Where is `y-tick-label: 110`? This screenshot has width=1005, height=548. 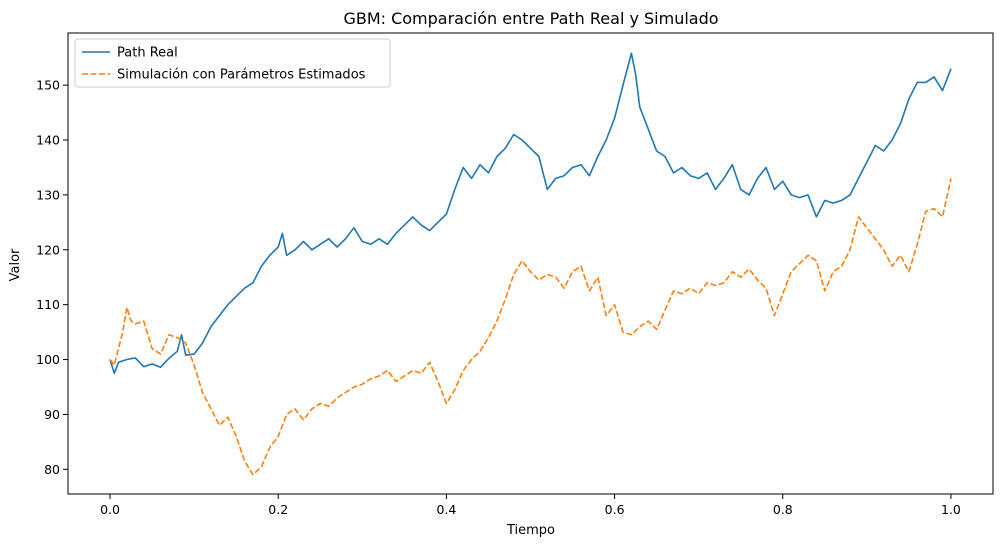
y-tick-label: 110 is located at coordinates (48, 304).